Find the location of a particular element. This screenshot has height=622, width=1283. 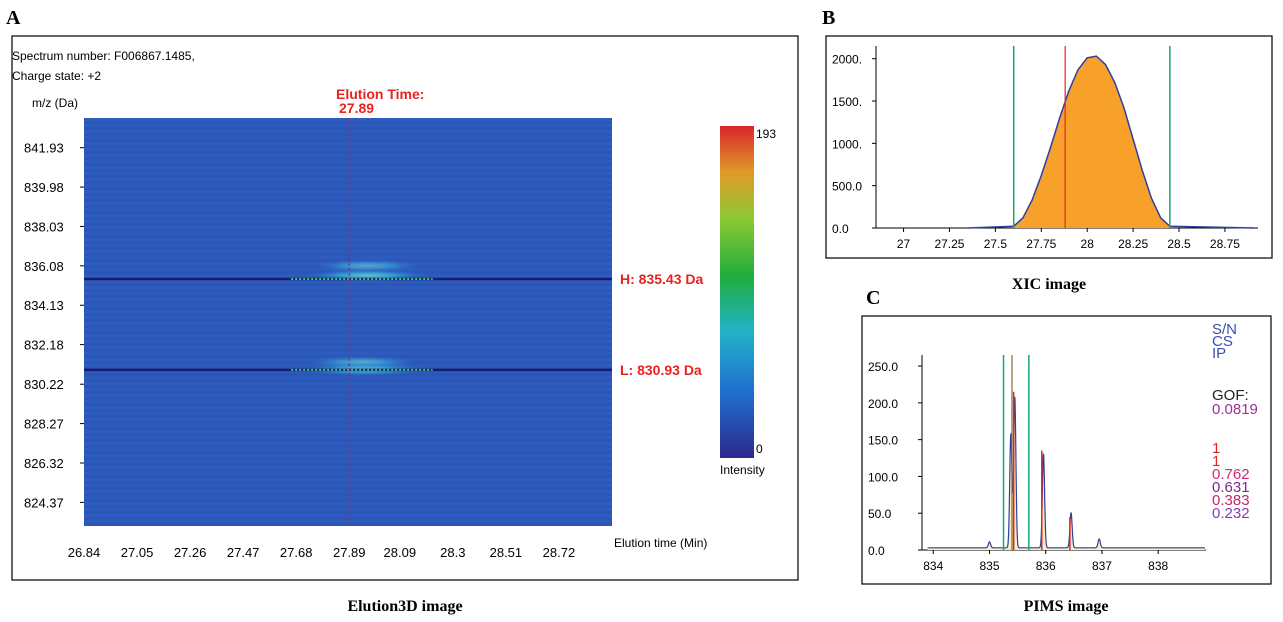

pims-stat-value: 0.631 is located at coordinates (1231, 487).